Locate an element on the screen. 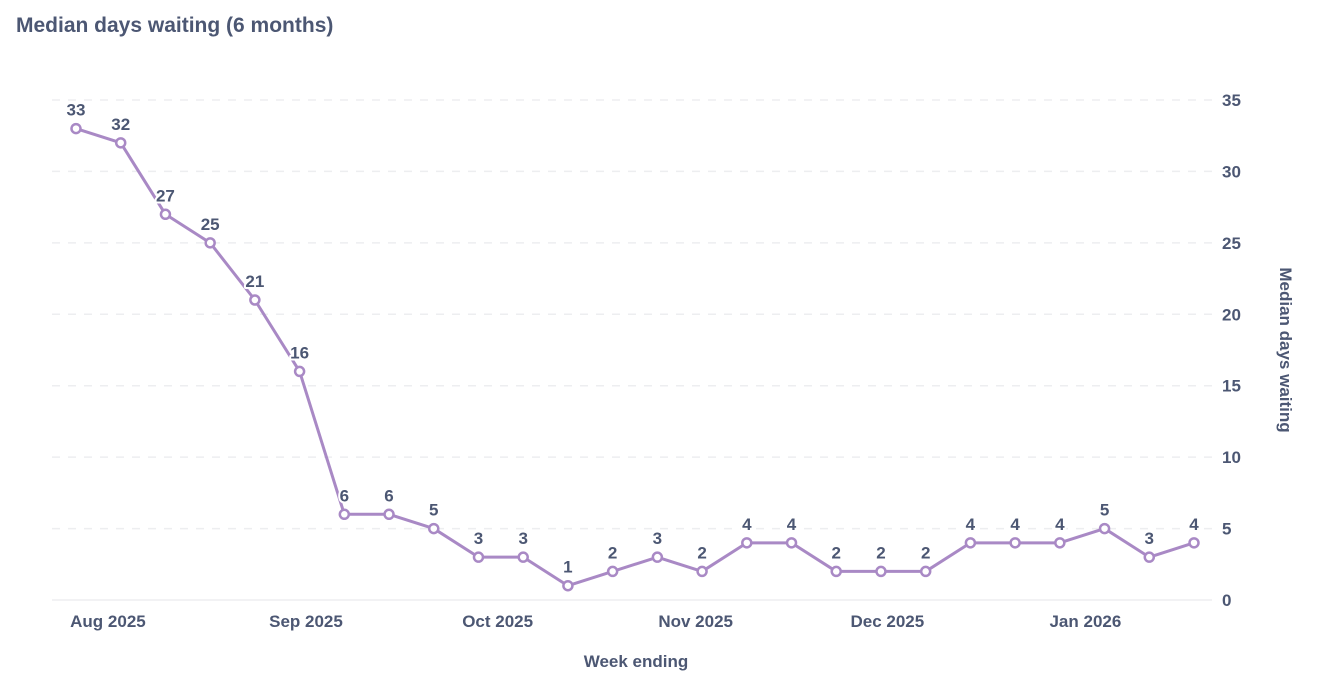  data-label: 33 is located at coordinates (76, 110).